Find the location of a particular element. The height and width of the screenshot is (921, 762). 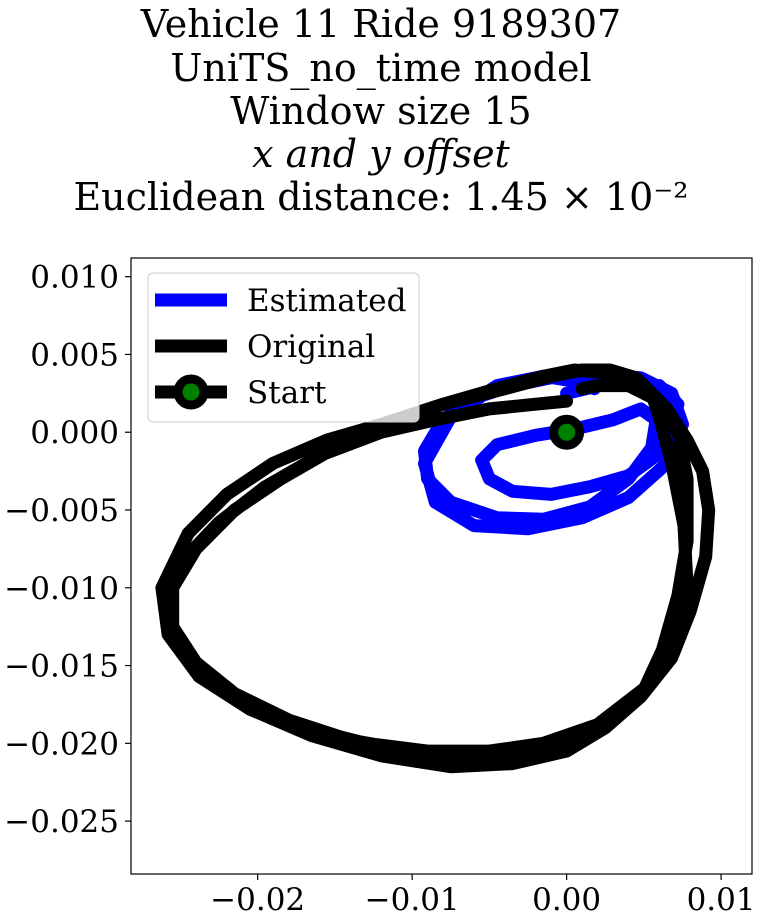

y-tick-label: −0.015 is located at coordinates (61, 667).